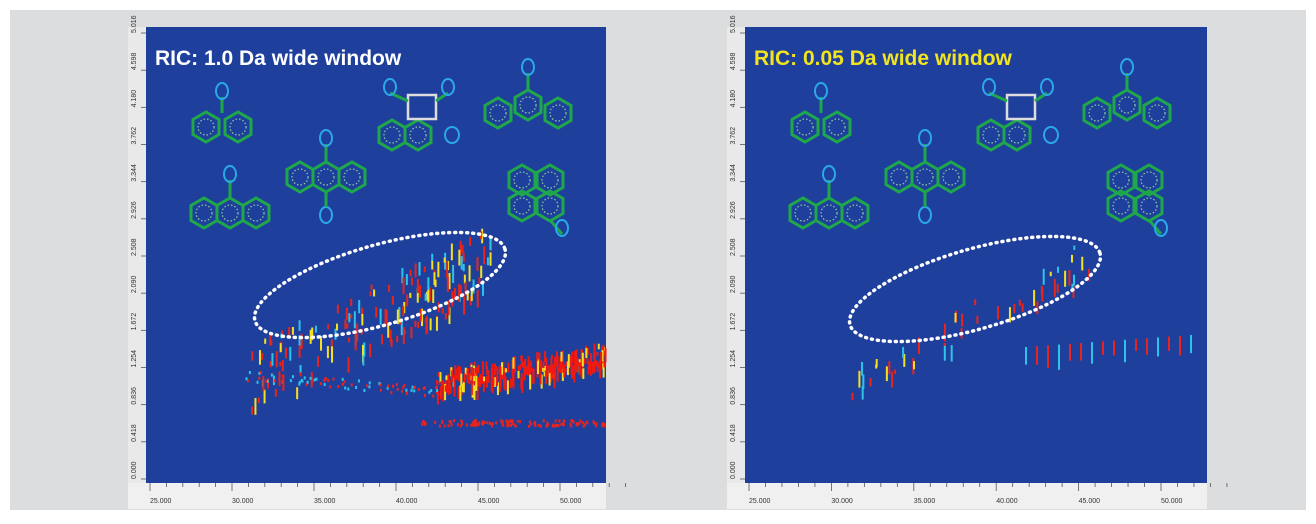 The height and width of the screenshot is (524, 1316). What do you see at coordinates (134, 396) in the screenshot?
I see `y-tick-label: 0.836` at bounding box center [134, 396].